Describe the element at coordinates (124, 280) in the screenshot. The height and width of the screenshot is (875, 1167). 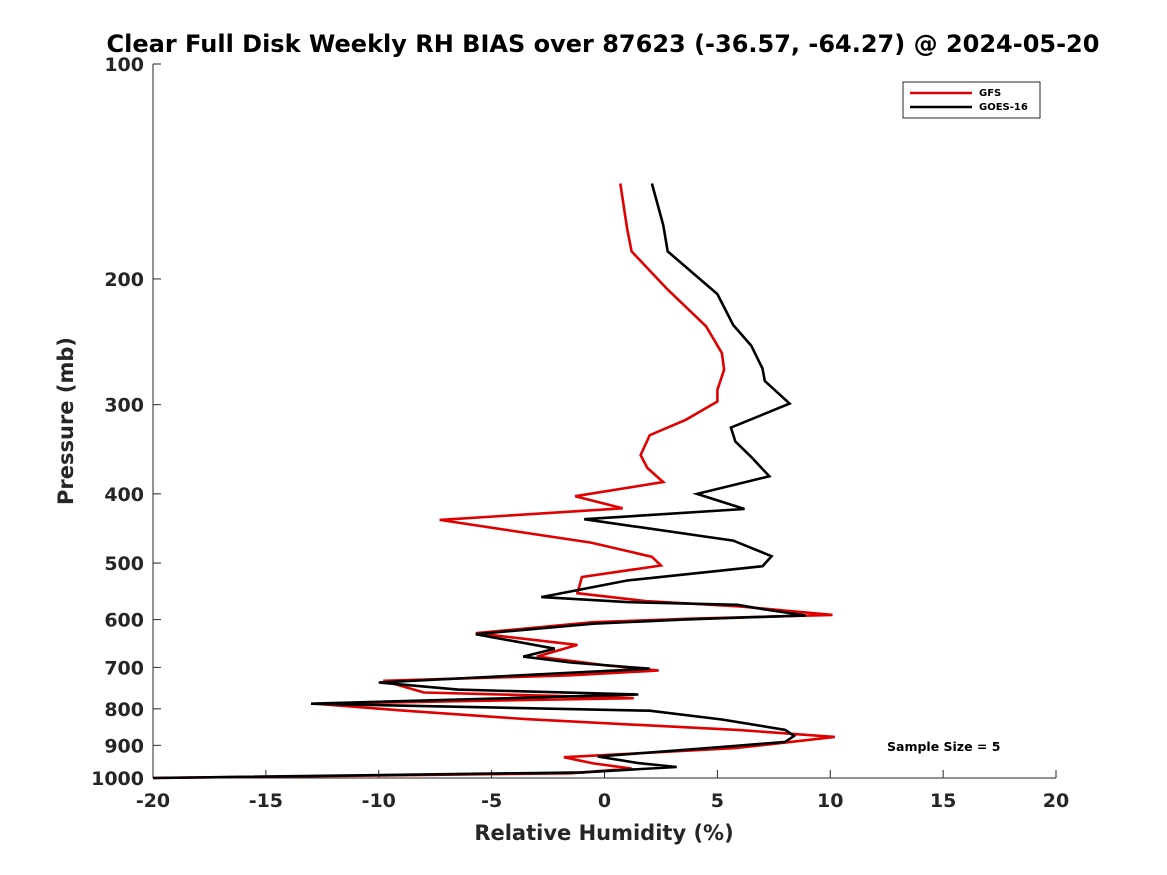
I see `y-tick-label: 200` at that location.